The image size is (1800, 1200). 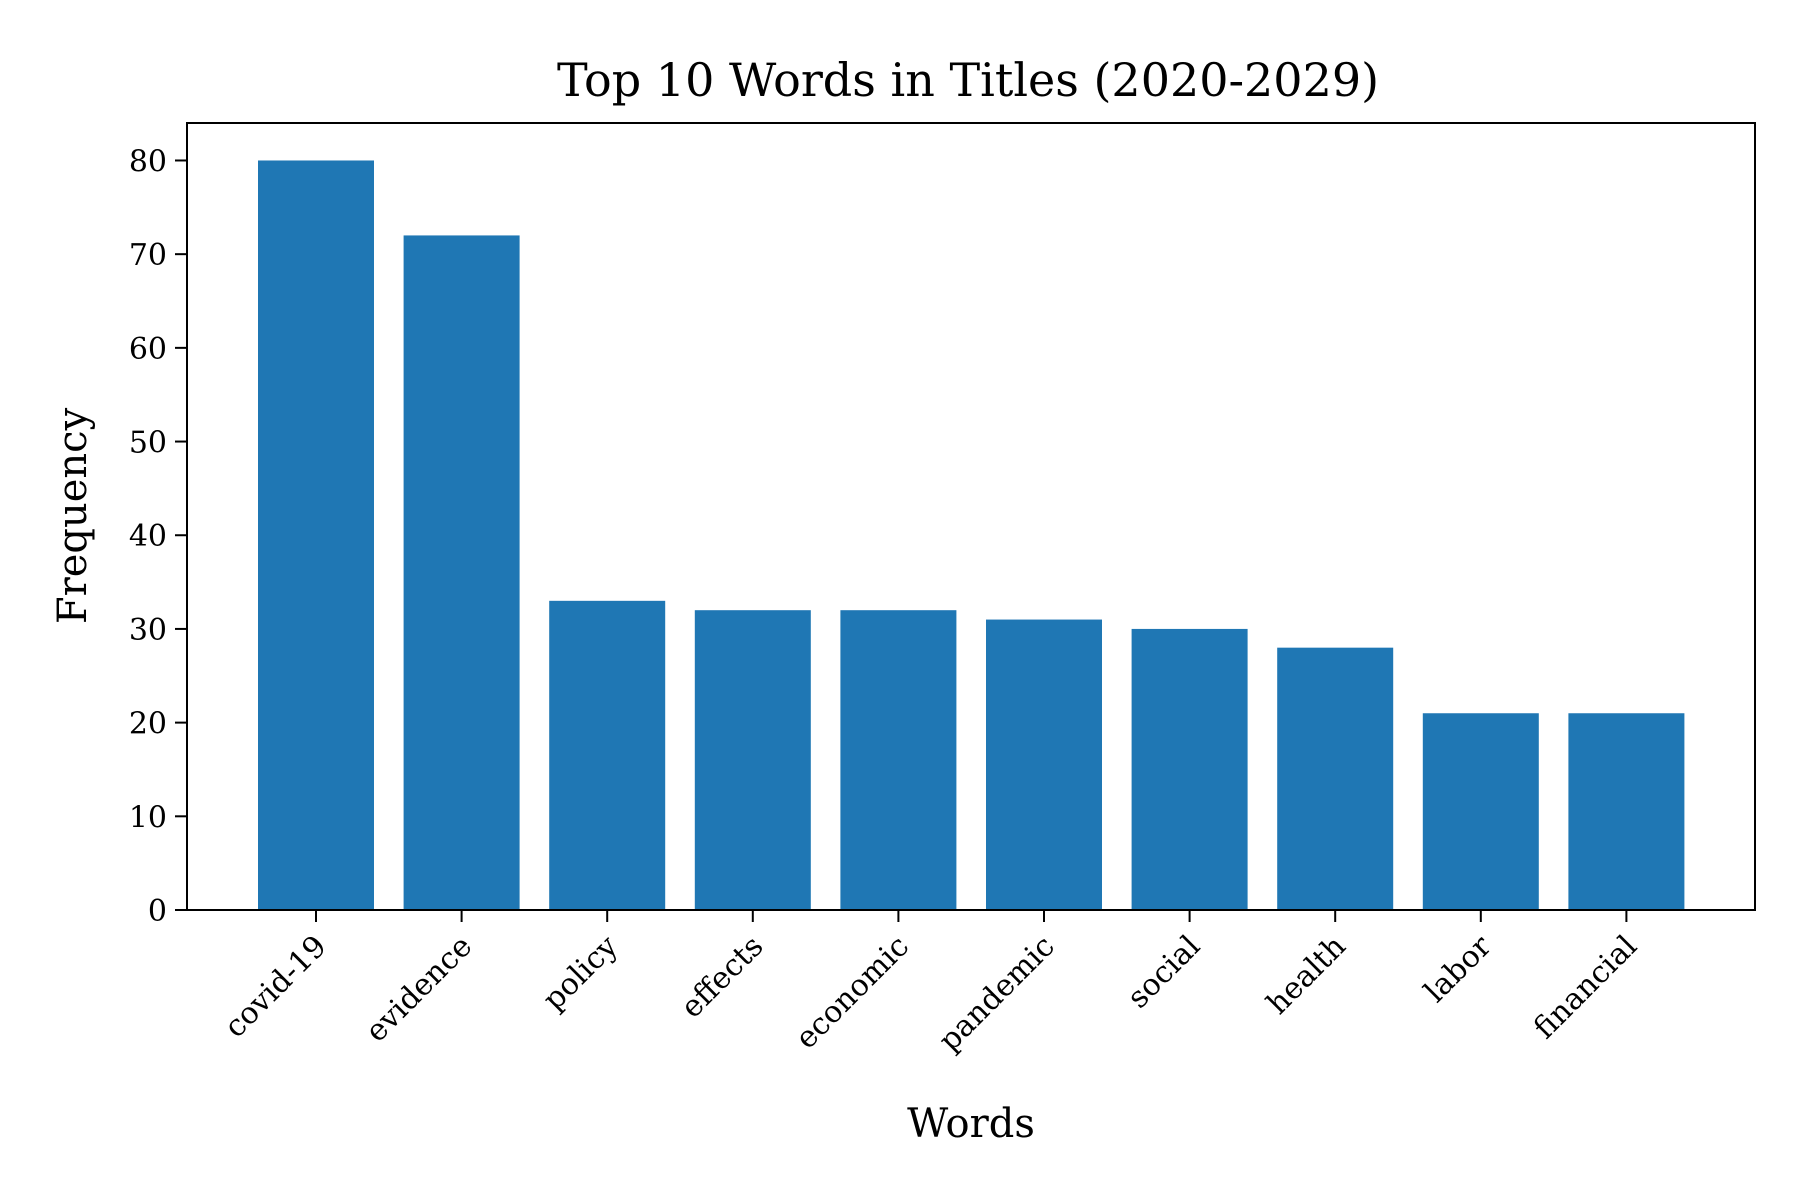 What do you see at coordinates (1626, 811) in the screenshot?
I see `bar-financial` at bounding box center [1626, 811].